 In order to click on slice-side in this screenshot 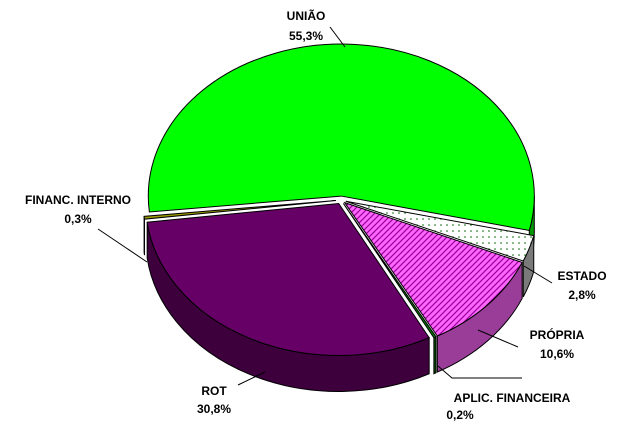, I will do `click(435, 355)`.